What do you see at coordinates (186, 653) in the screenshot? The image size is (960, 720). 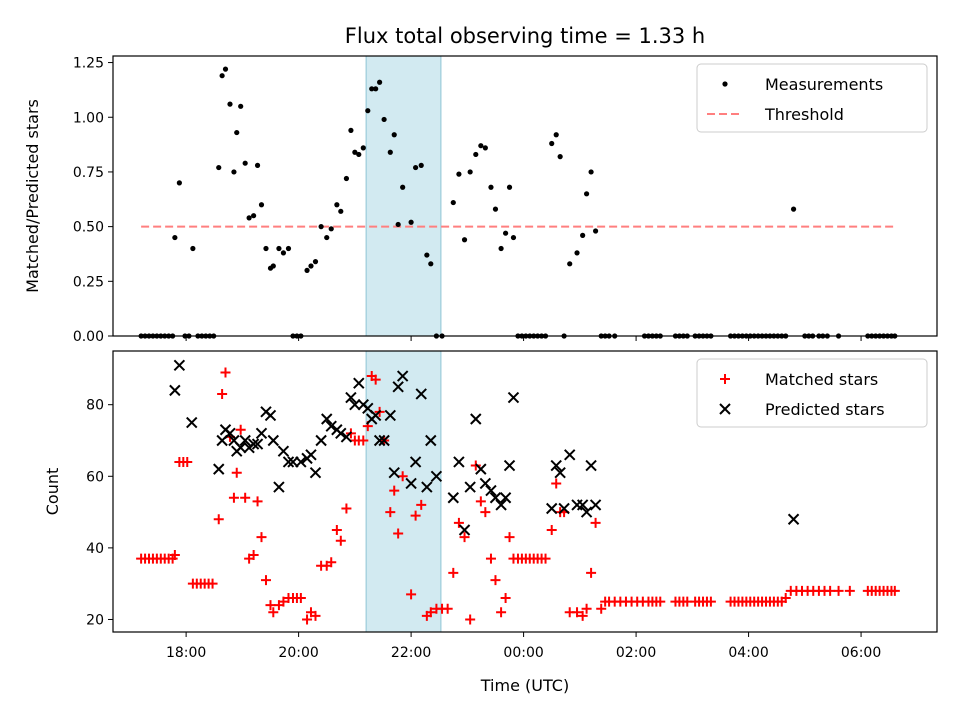 I see `x-tick-label: 18:00` at bounding box center [186, 653].